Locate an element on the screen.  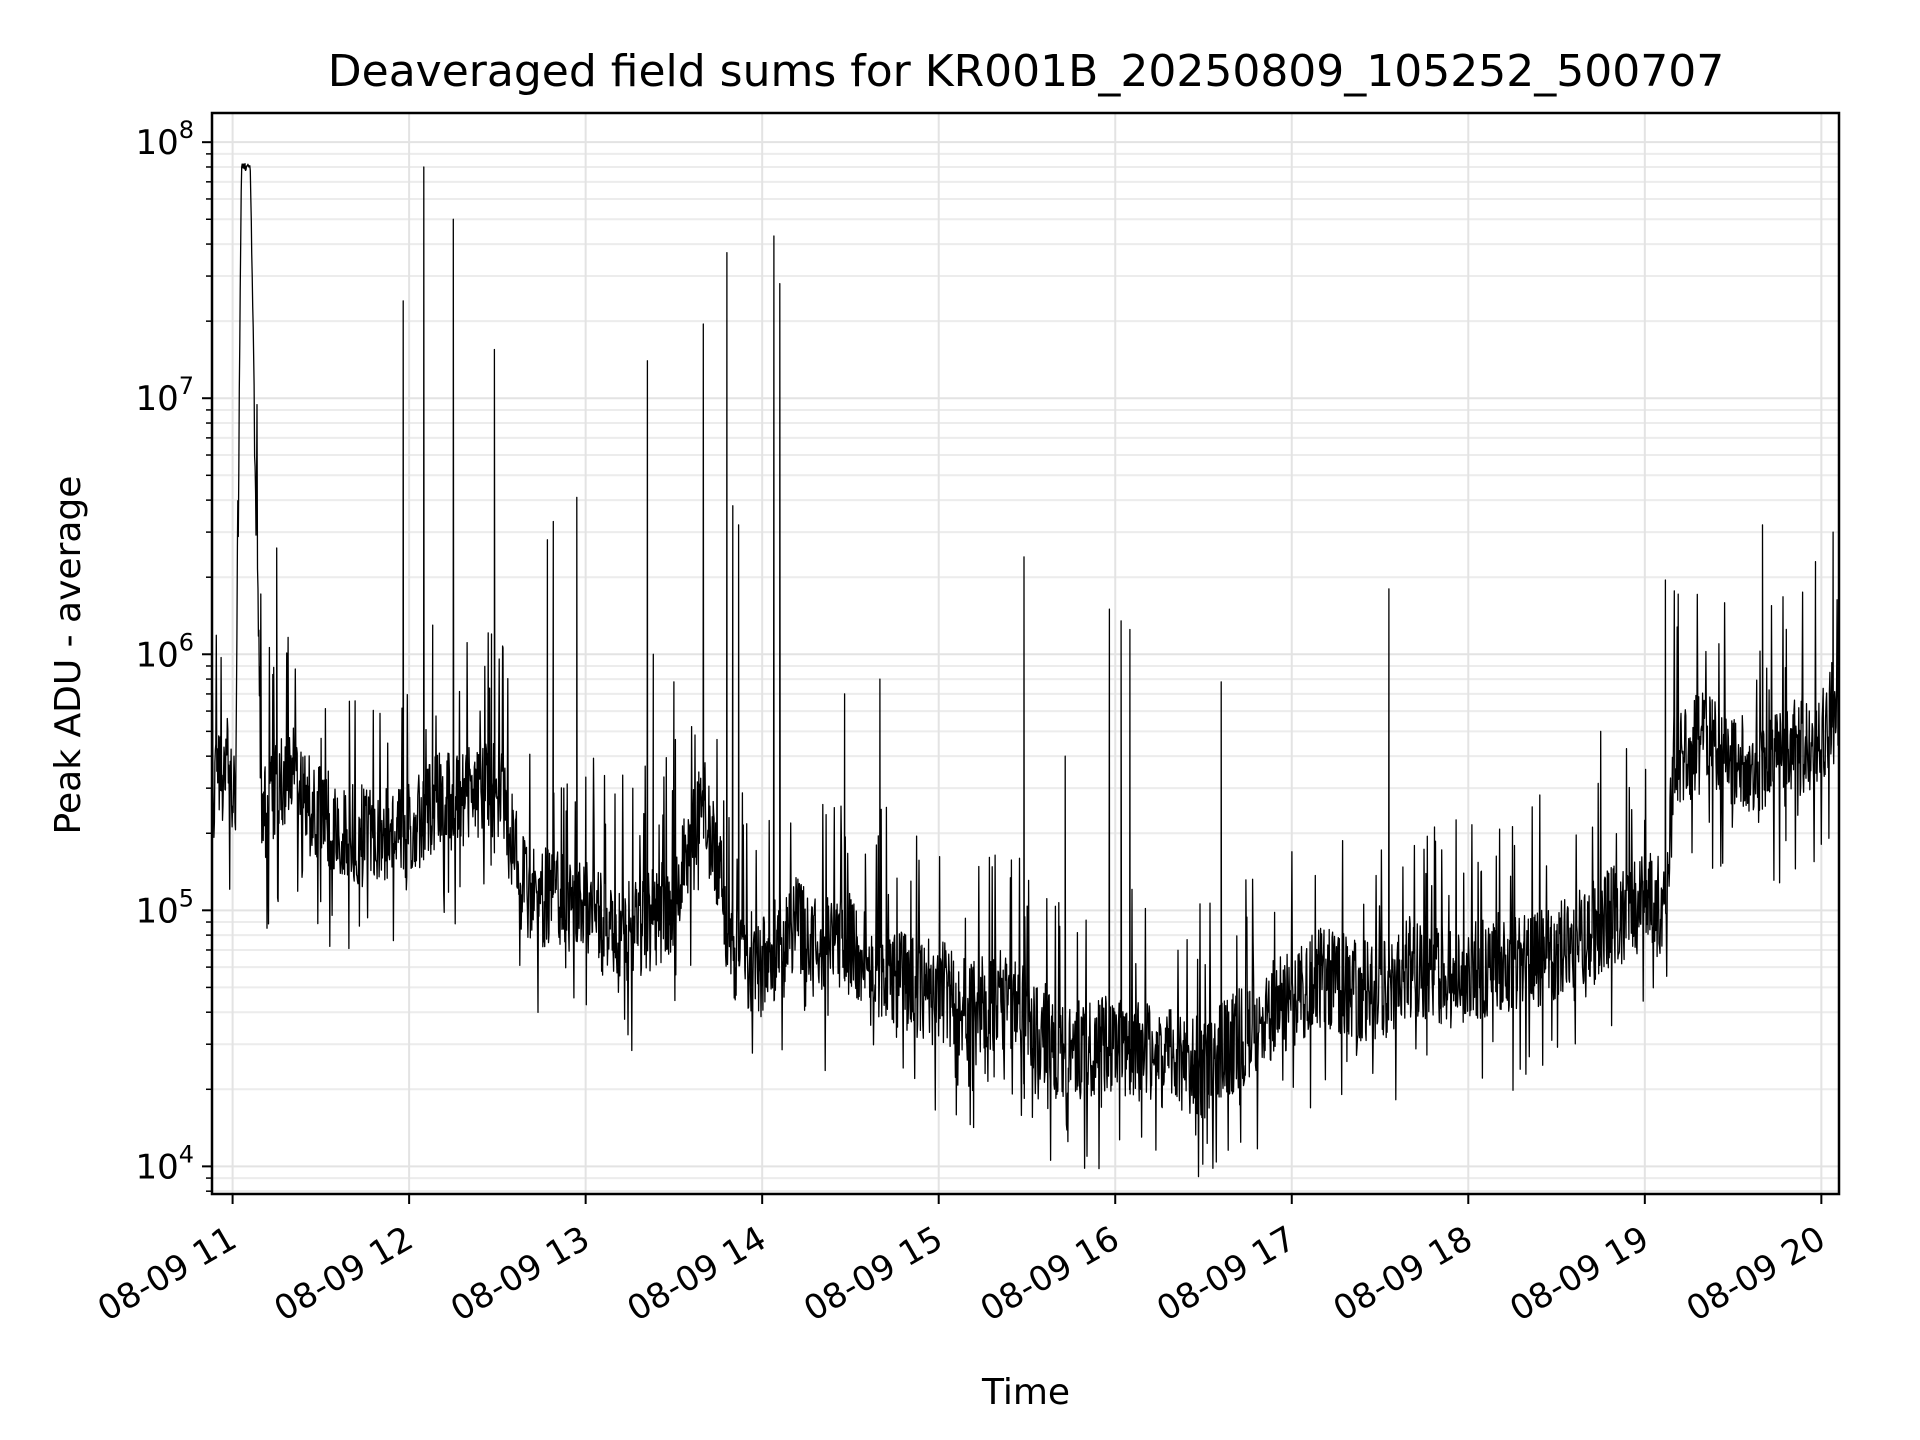
x-tick-label: 08-09 12 is located at coordinates (344, 1274).